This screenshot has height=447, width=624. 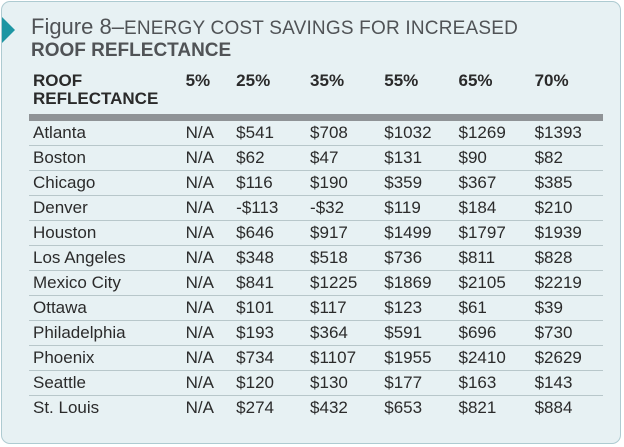 I want to click on cell-val-70pct: $884, so click(x=553, y=407).